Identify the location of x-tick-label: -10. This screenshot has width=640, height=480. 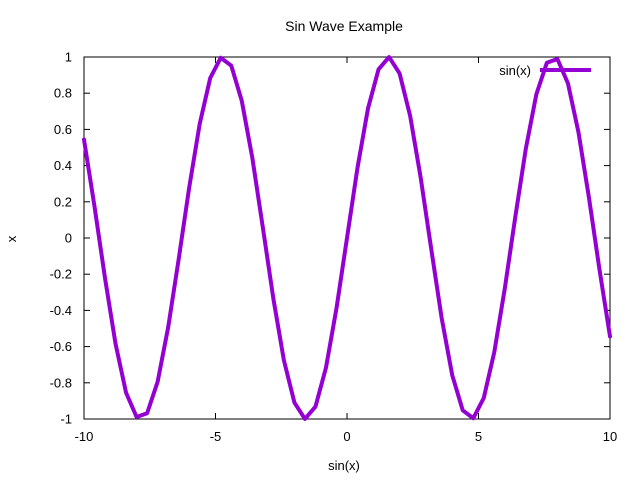
(84, 436).